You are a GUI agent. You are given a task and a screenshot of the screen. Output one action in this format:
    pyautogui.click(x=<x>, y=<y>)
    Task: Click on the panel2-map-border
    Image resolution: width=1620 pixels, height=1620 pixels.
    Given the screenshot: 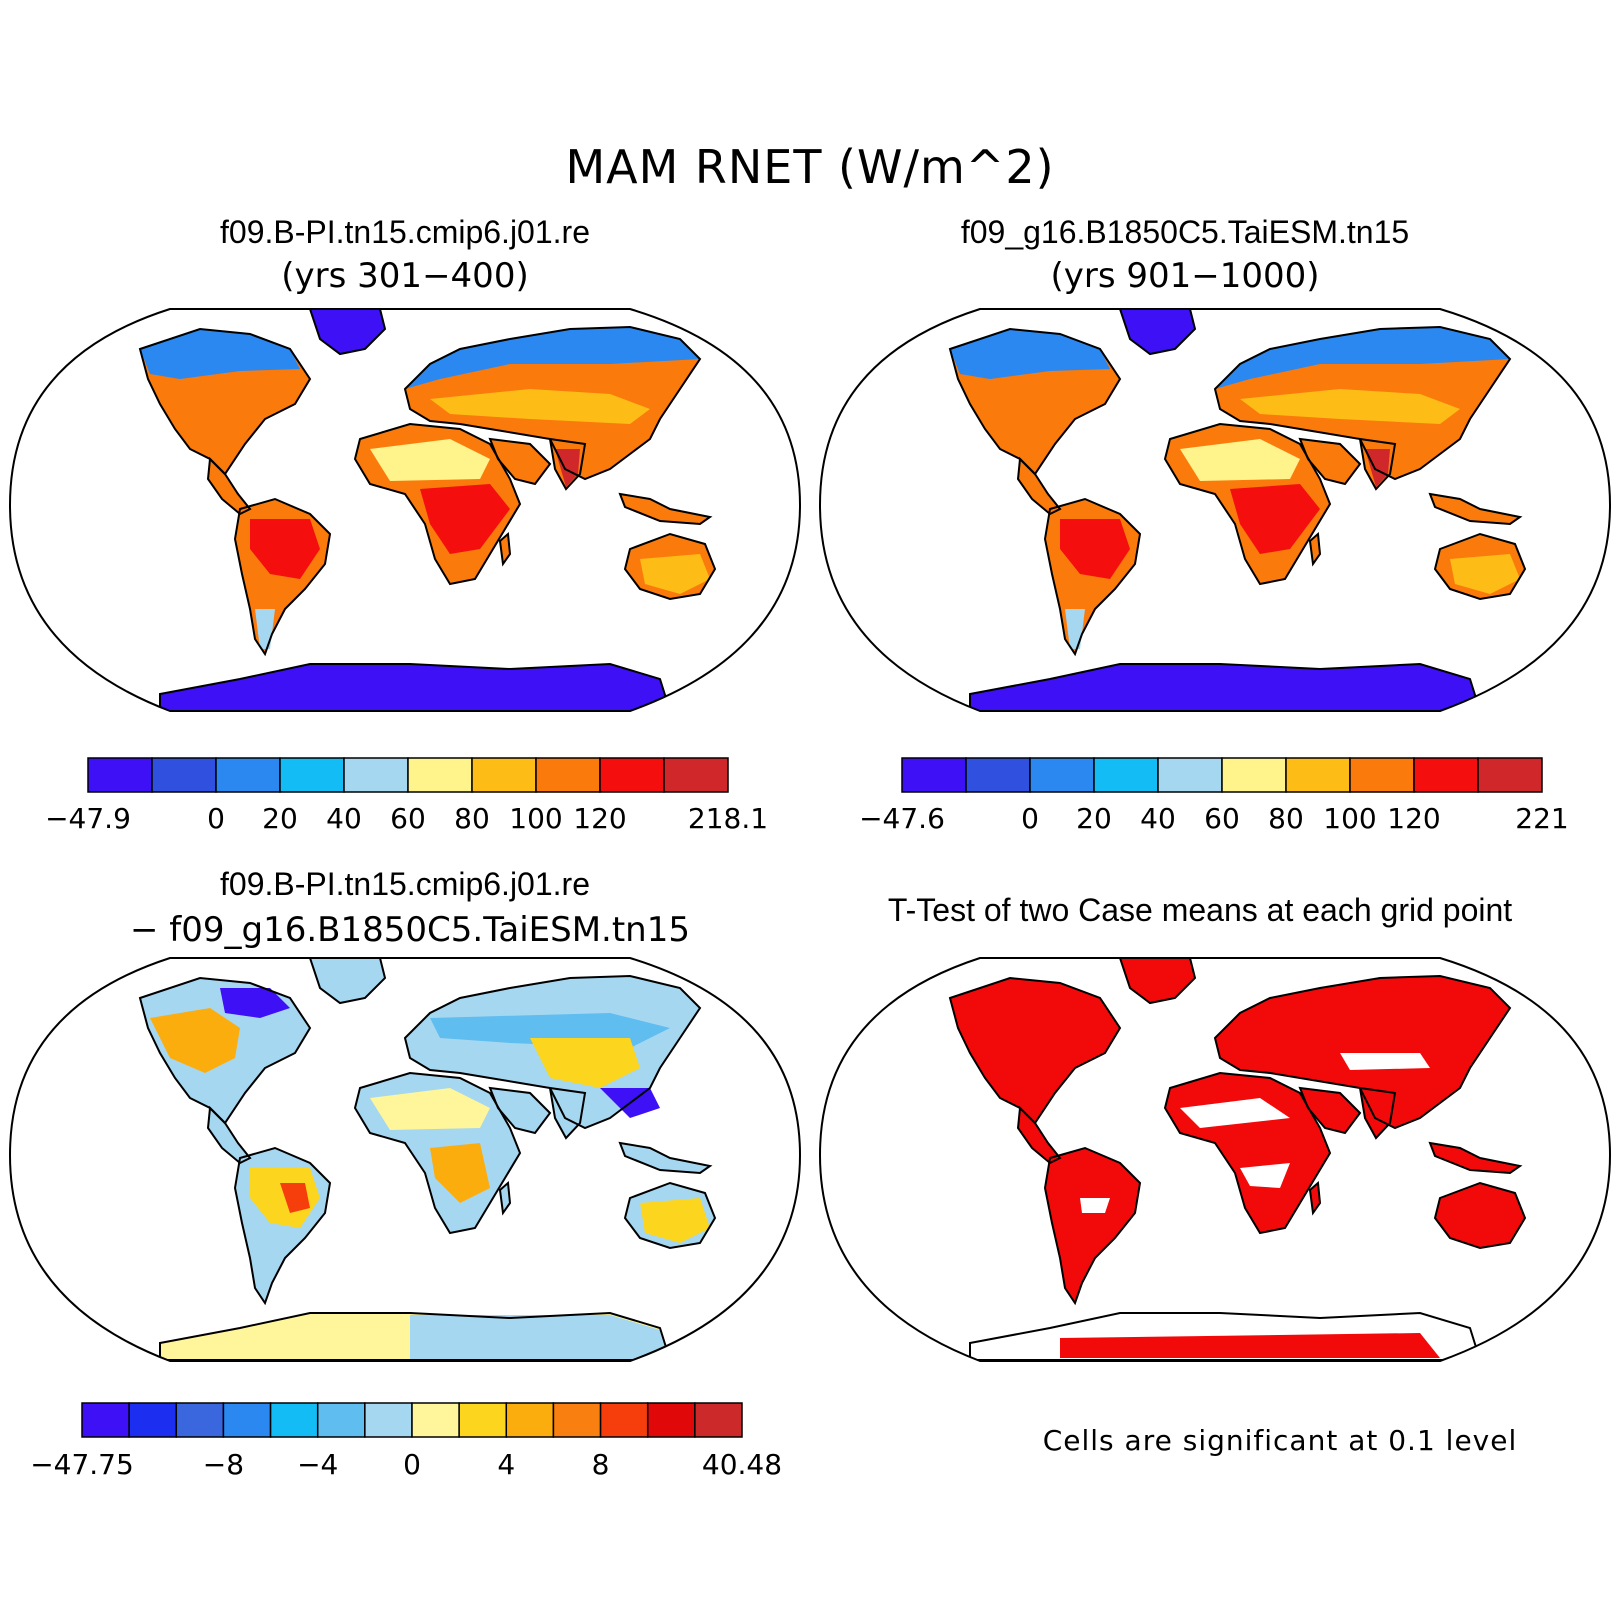 What is the action you would take?
    pyautogui.click(x=1215, y=510)
    